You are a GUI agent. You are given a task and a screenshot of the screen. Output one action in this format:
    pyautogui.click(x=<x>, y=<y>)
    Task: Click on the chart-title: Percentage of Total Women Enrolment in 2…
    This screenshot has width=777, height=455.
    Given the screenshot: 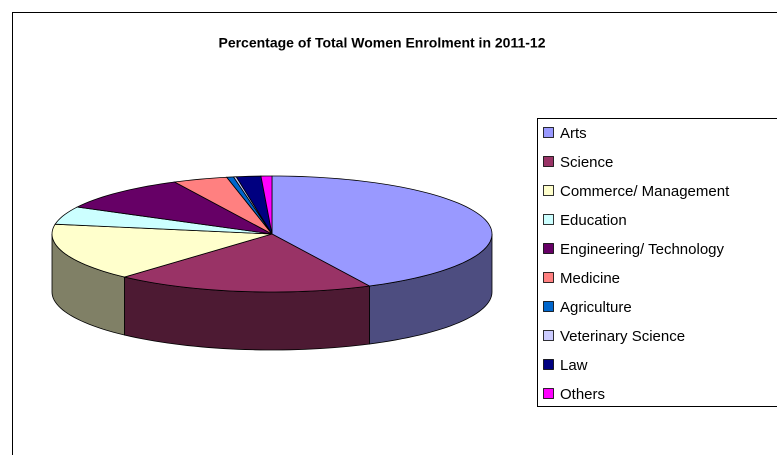 What is the action you would take?
    pyautogui.click(x=381, y=43)
    